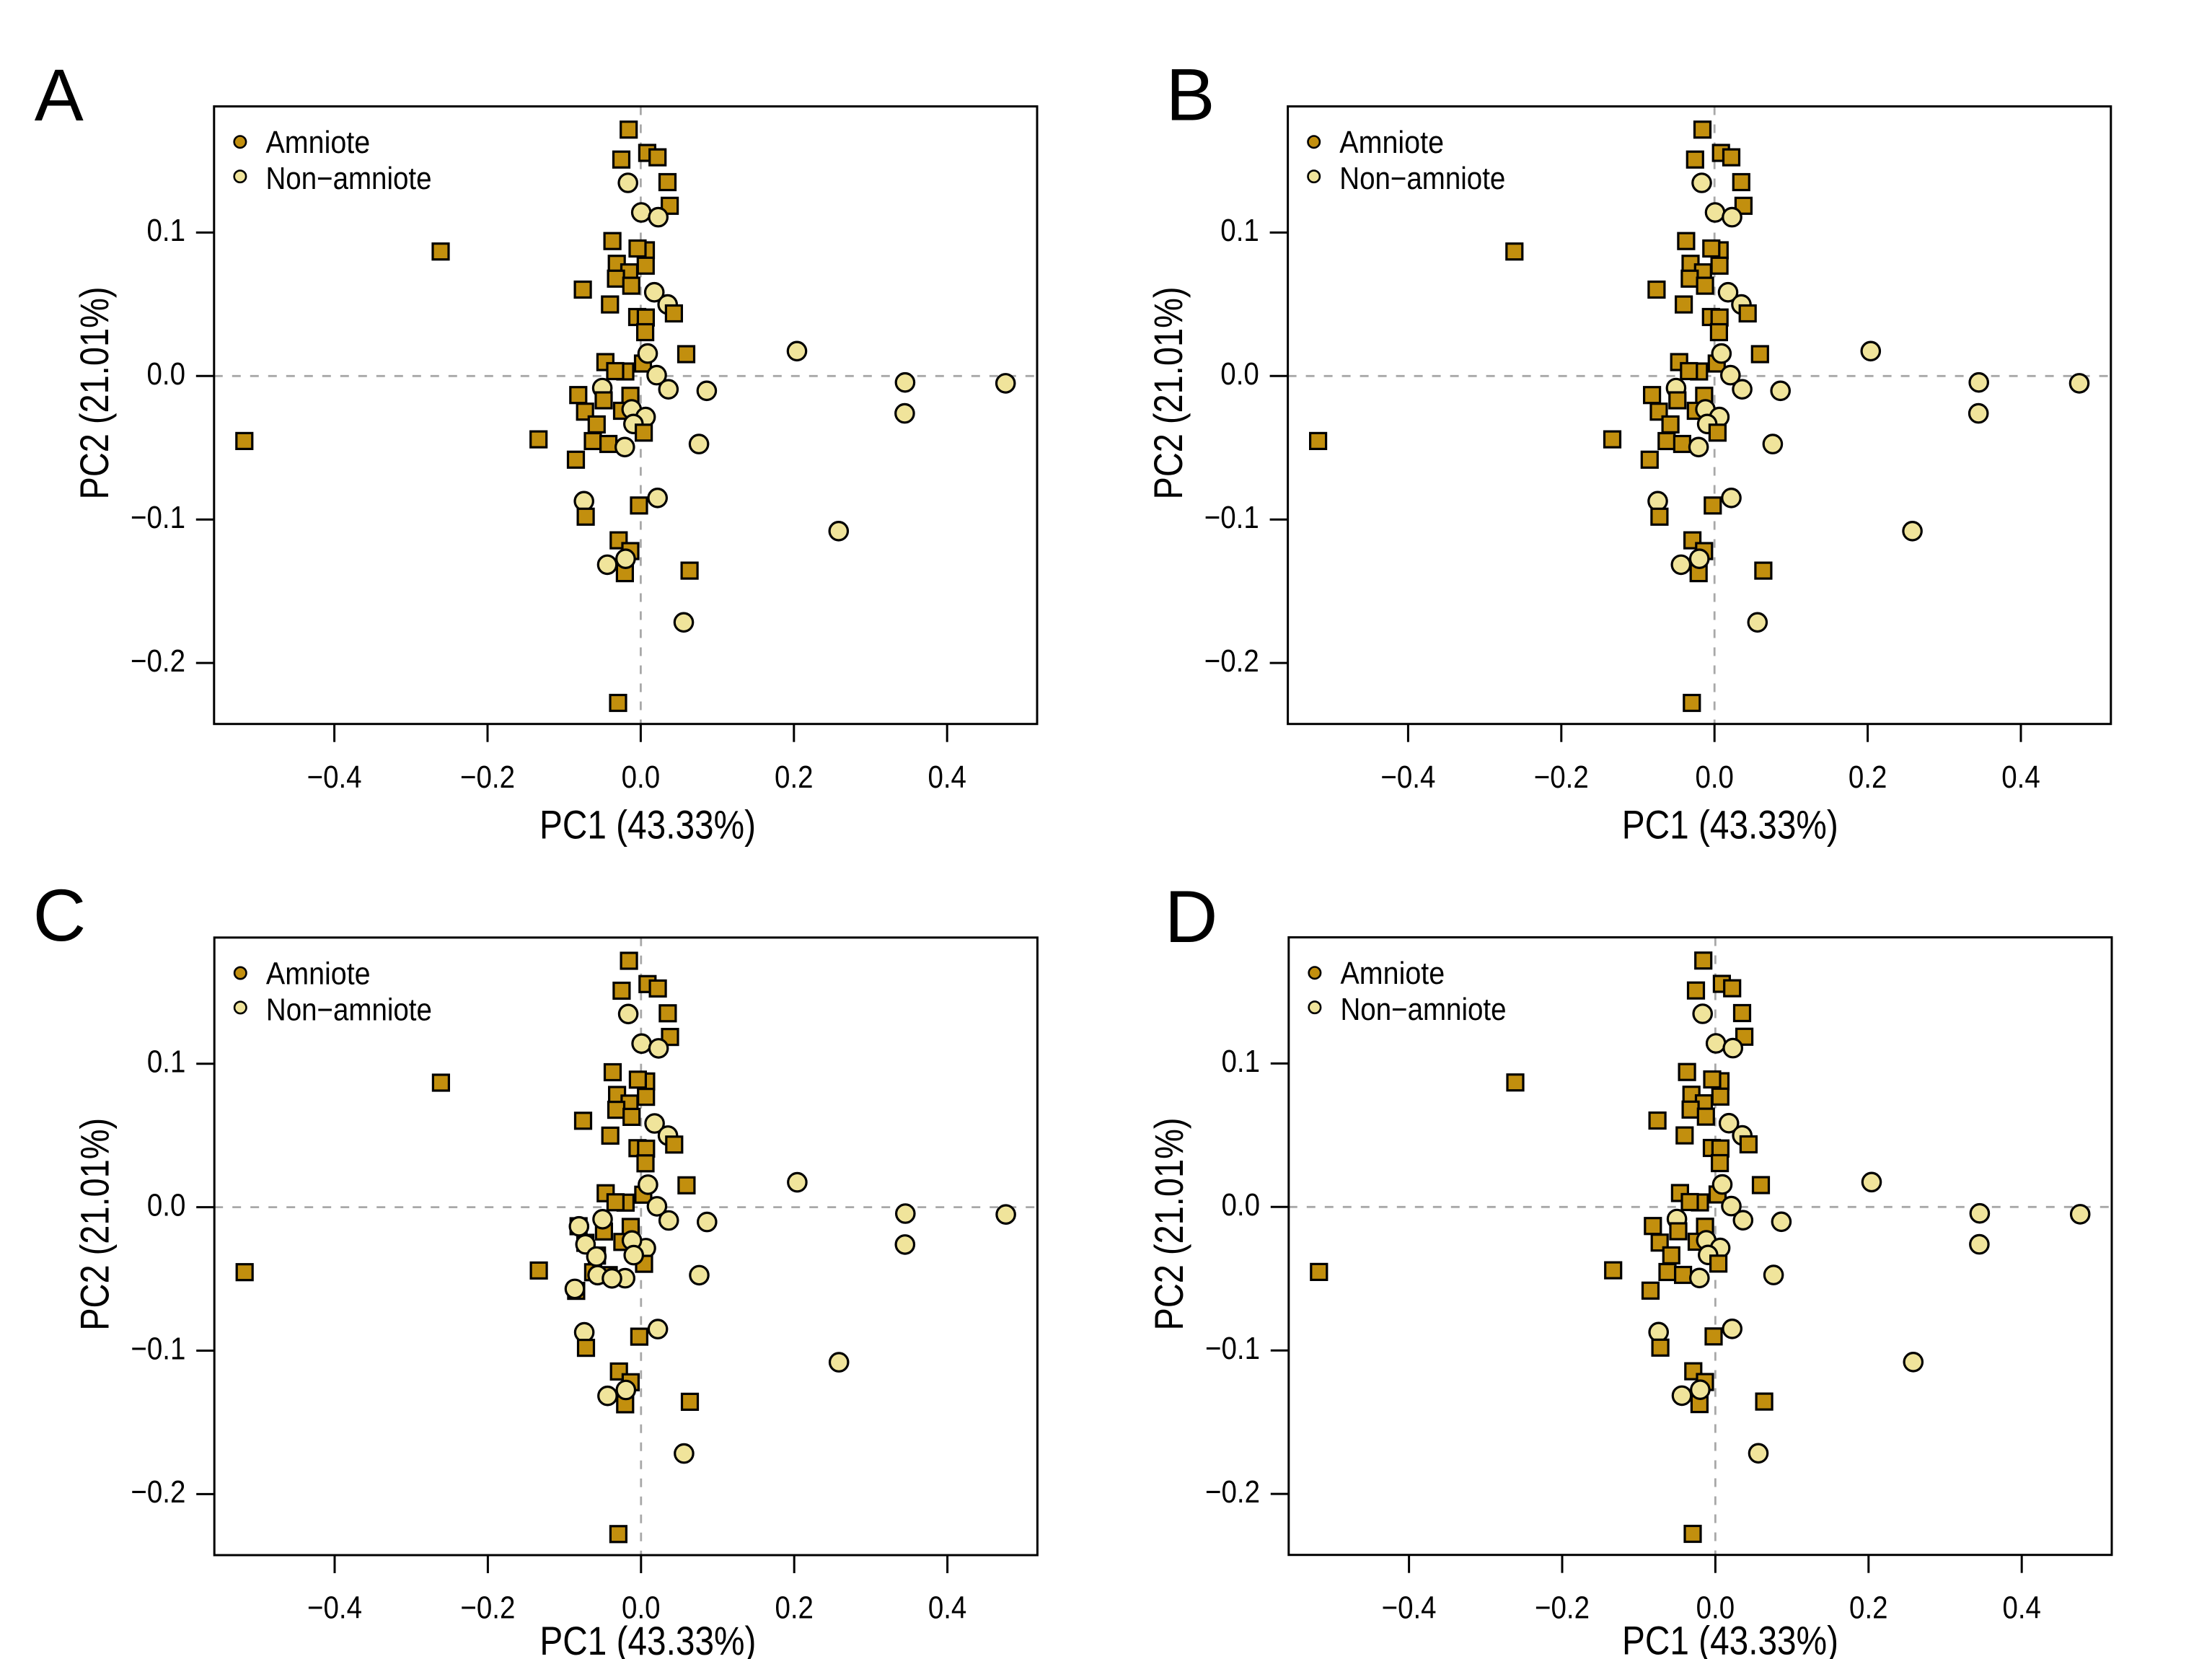  What do you see at coordinates (1190, 95) in the screenshot?
I see `svg-text: B` at bounding box center [1190, 95].